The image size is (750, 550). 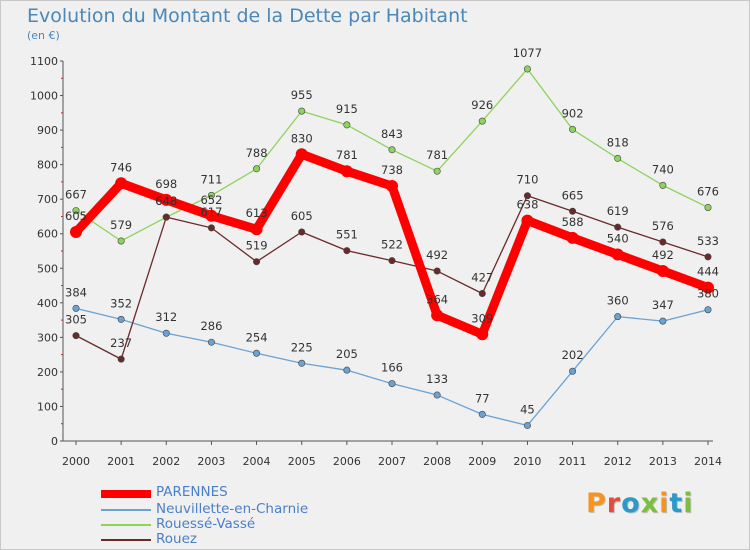 What do you see at coordinates (482, 461) in the screenshot?
I see `x-tick-label: 2009` at bounding box center [482, 461].